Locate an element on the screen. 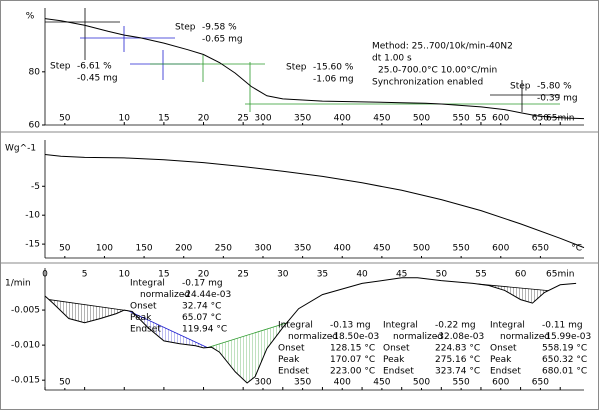 The image size is (600, 411). integral-value: 223.00 °C is located at coordinates (352, 372).